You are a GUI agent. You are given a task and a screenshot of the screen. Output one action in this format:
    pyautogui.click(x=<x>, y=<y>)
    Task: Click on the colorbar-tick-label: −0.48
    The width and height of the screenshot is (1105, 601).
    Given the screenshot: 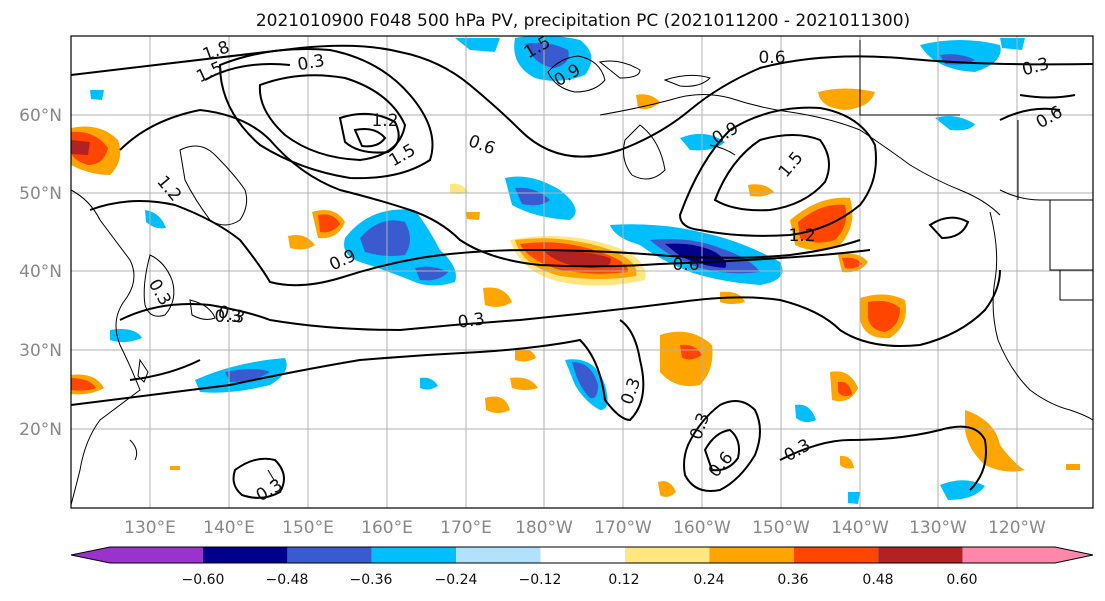 What is the action you would take?
    pyautogui.click(x=287, y=580)
    